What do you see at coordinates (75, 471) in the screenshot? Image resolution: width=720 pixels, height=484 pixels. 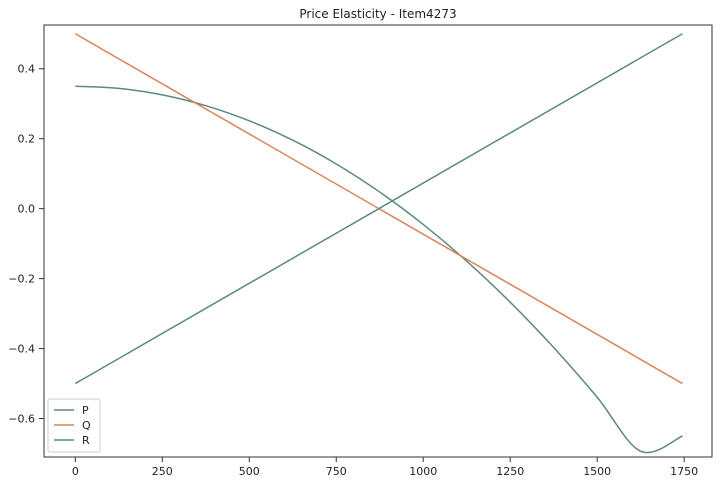 I see `x-tick-label: 0` at bounding box center [75, 471].